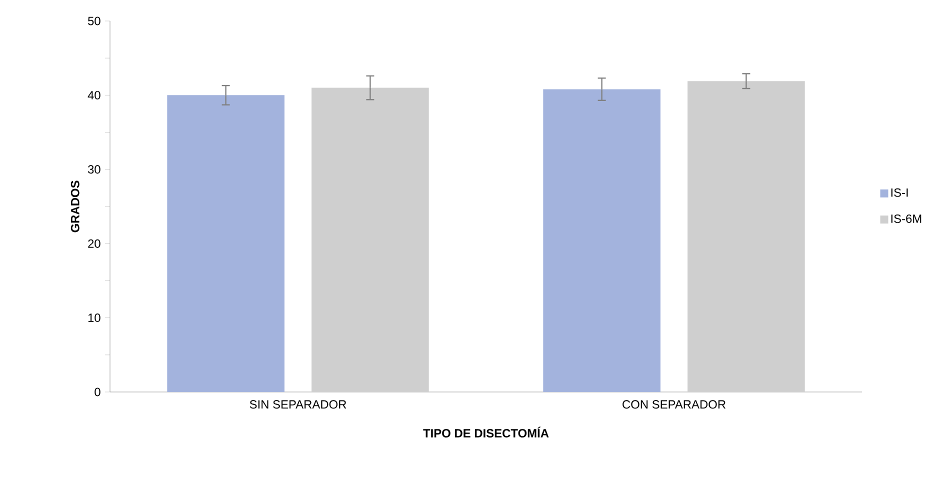 This screenshot has height=492, width=950. I want to click on legend-label: IS-6M, so click(906, 218).